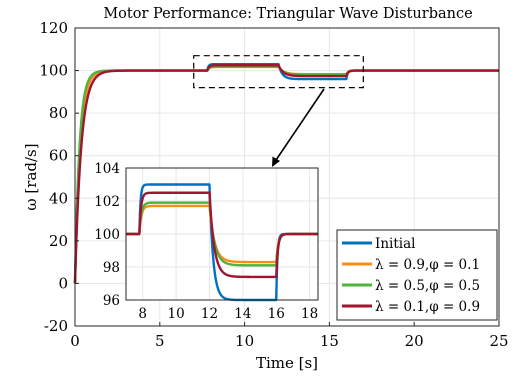 This screenshot has width=514, height=377. I want to click on y-tick-label-5: 80, so click(58, 113).